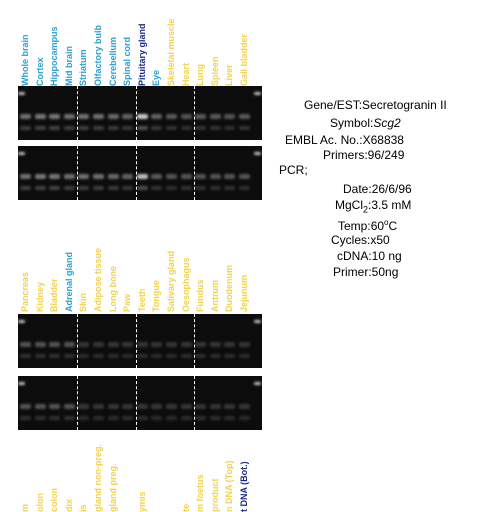 The image size is (495, 512). I want to click on lane-label-text: Antrum, so click(214, 296).